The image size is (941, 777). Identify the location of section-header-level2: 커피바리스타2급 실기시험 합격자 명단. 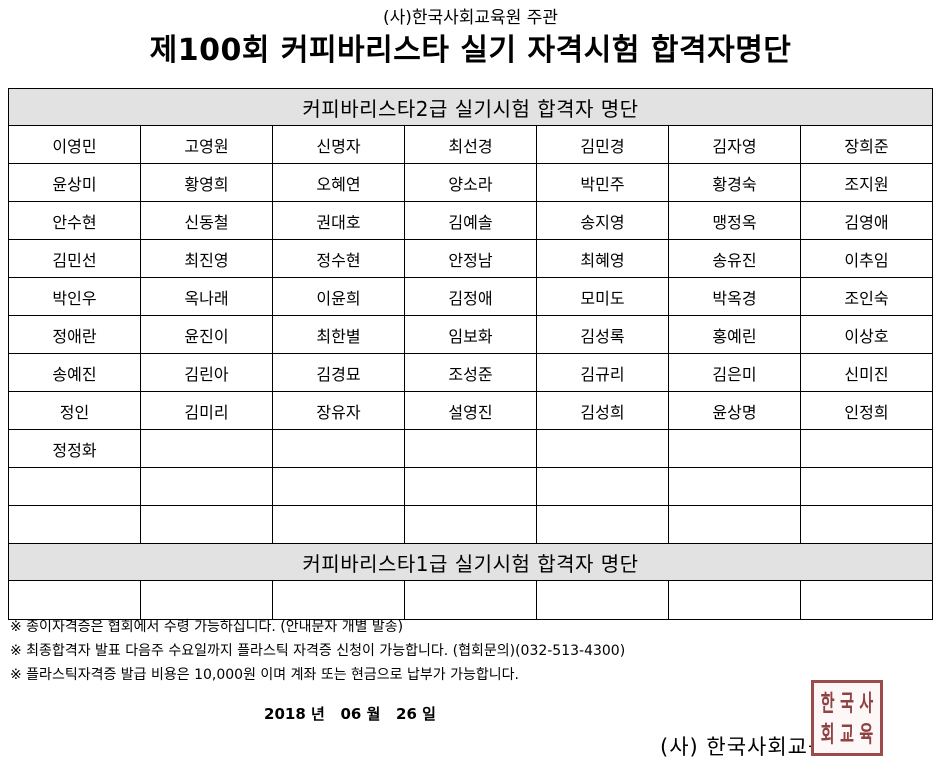
(470, 107).